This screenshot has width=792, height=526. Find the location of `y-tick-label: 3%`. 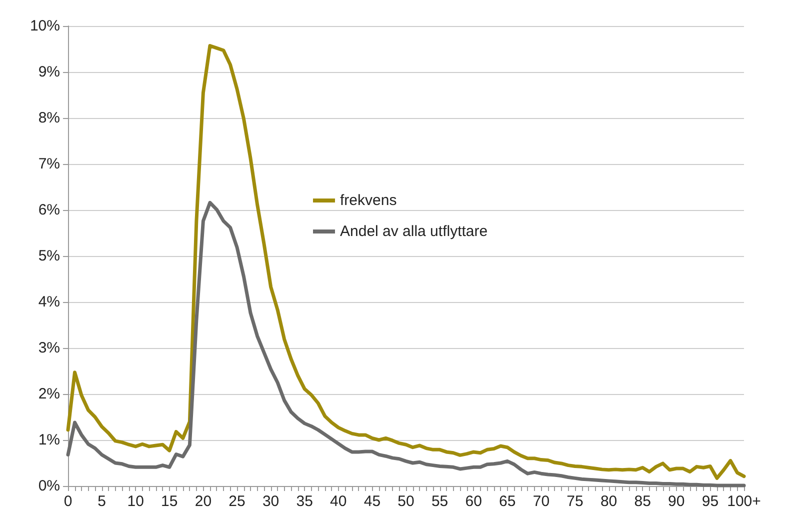

y-tick-label: 3% is located at coordinates (49, 348).